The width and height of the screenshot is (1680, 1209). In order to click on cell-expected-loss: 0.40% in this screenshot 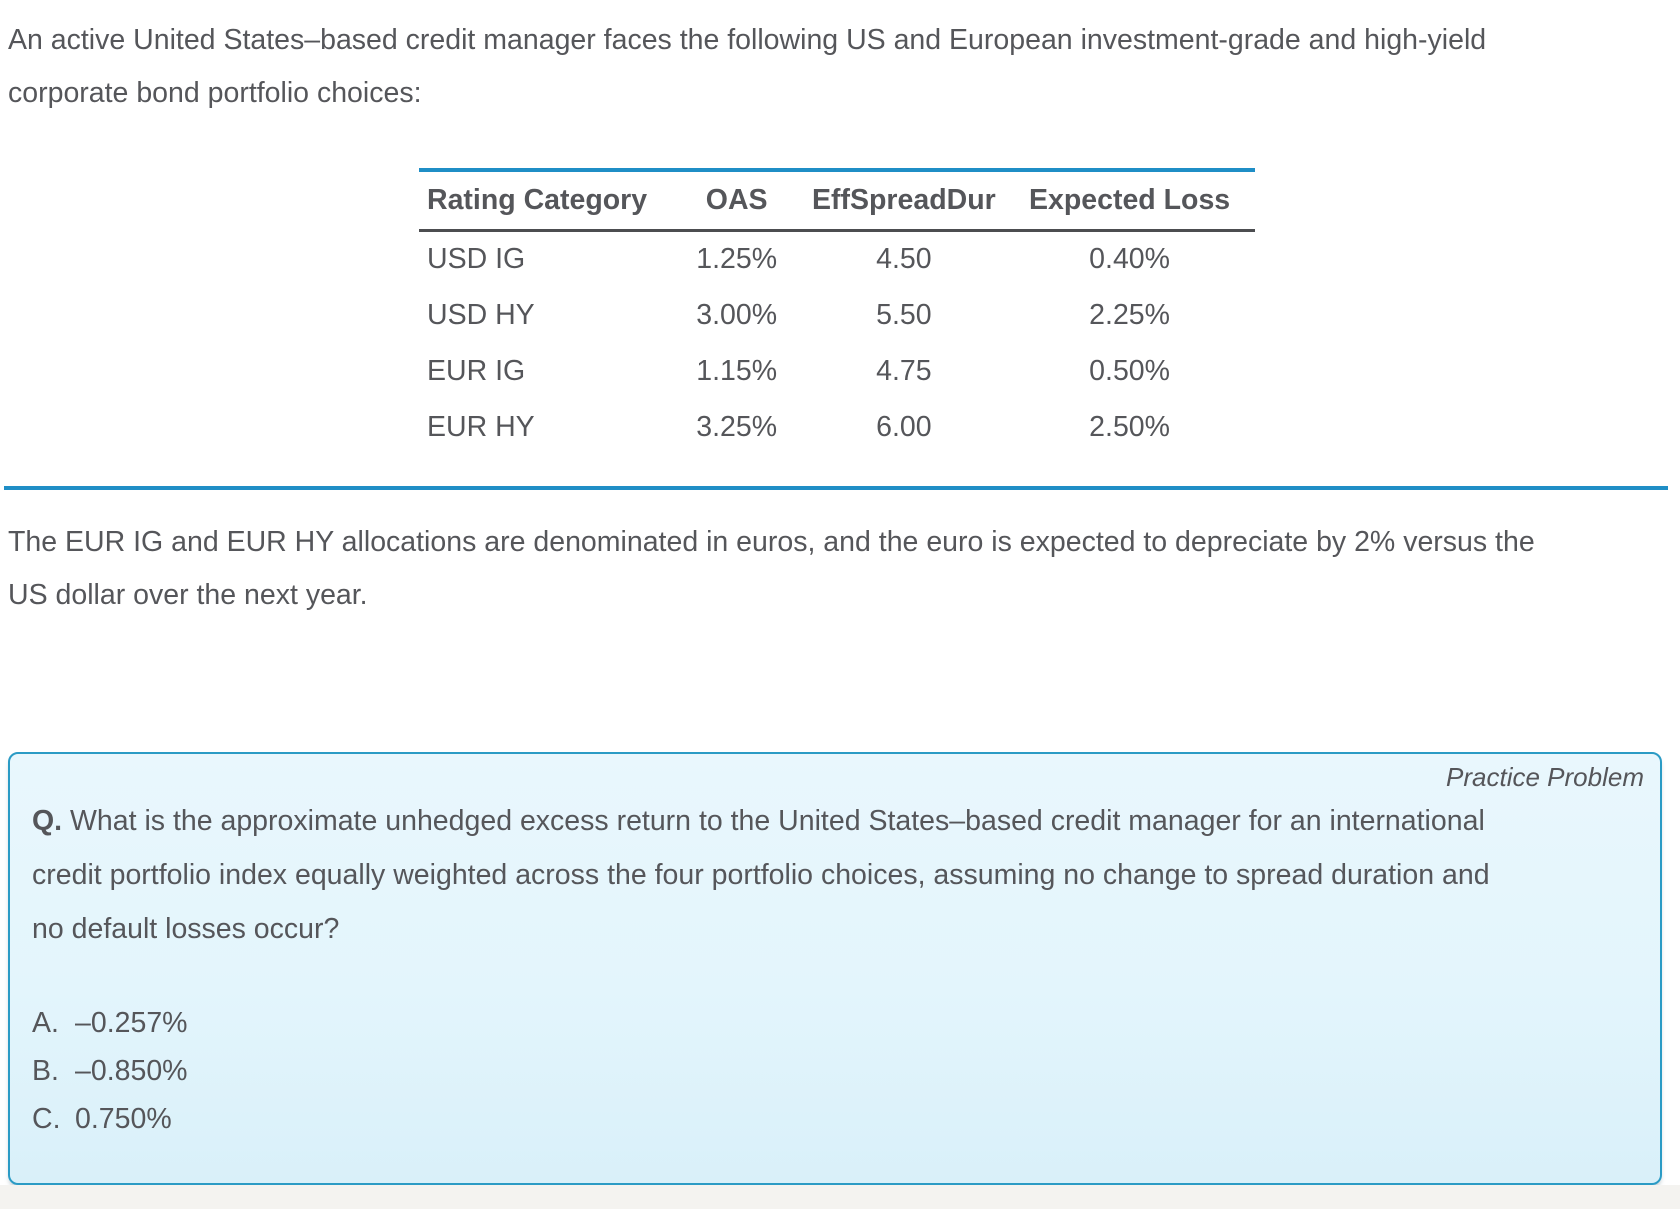, I will do `click(1129, 259)`.